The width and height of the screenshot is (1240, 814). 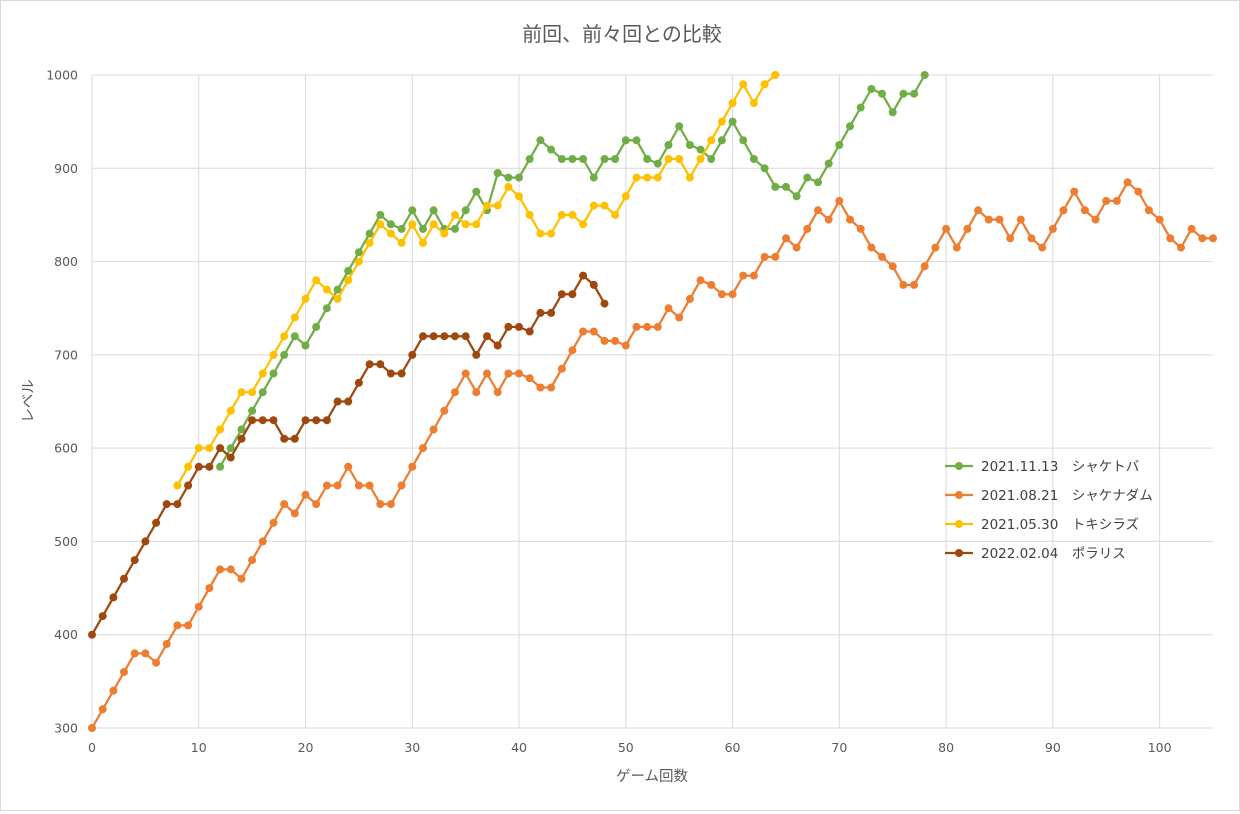 What do you see at coordinates (66, 541) in the screenshot?
I see `y-tick-label: 500` at bounding box center [66, 541].